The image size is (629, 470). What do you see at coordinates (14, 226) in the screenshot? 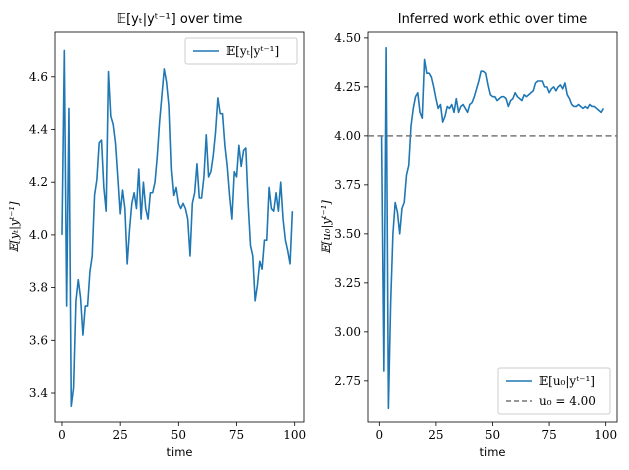
I see `left-y-axis-label: 𝔼[yₜ|yᵗ⁻¹]` at bounding box center [14, 226].